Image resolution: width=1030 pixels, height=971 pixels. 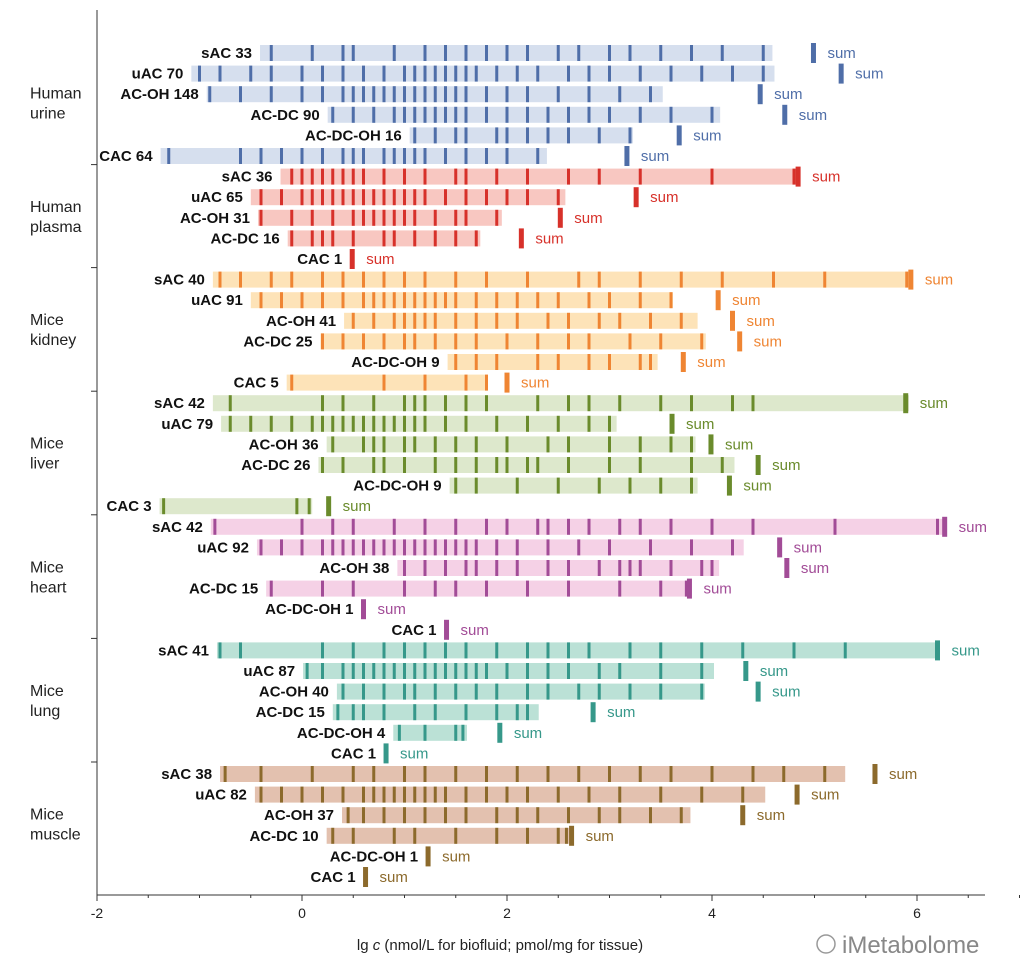 What do you see at coordinates (440, 629) in the screenshot?
I see `row-cac: sum CAC 1` at bounding box center [440, 629].